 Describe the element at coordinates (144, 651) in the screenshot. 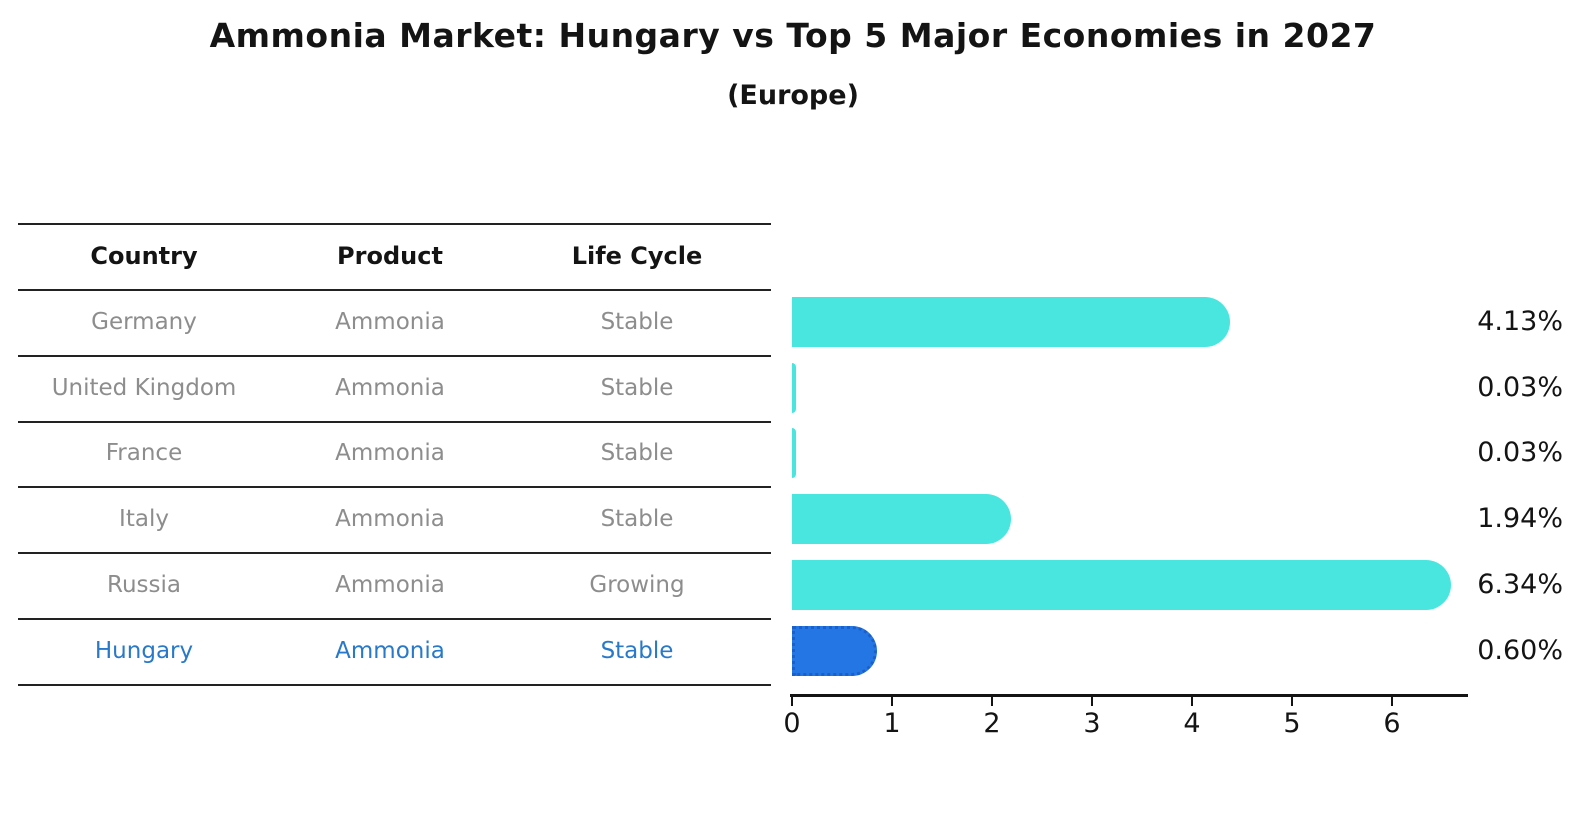

I see `country-cell: Hungary` at that location.